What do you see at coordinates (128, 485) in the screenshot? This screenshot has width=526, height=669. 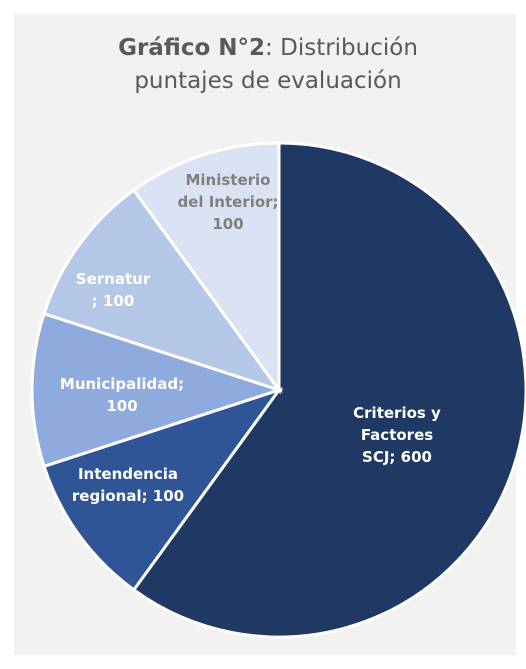 I see `data-label: Intendencia regional; 100` at bounding box center [128, 485].